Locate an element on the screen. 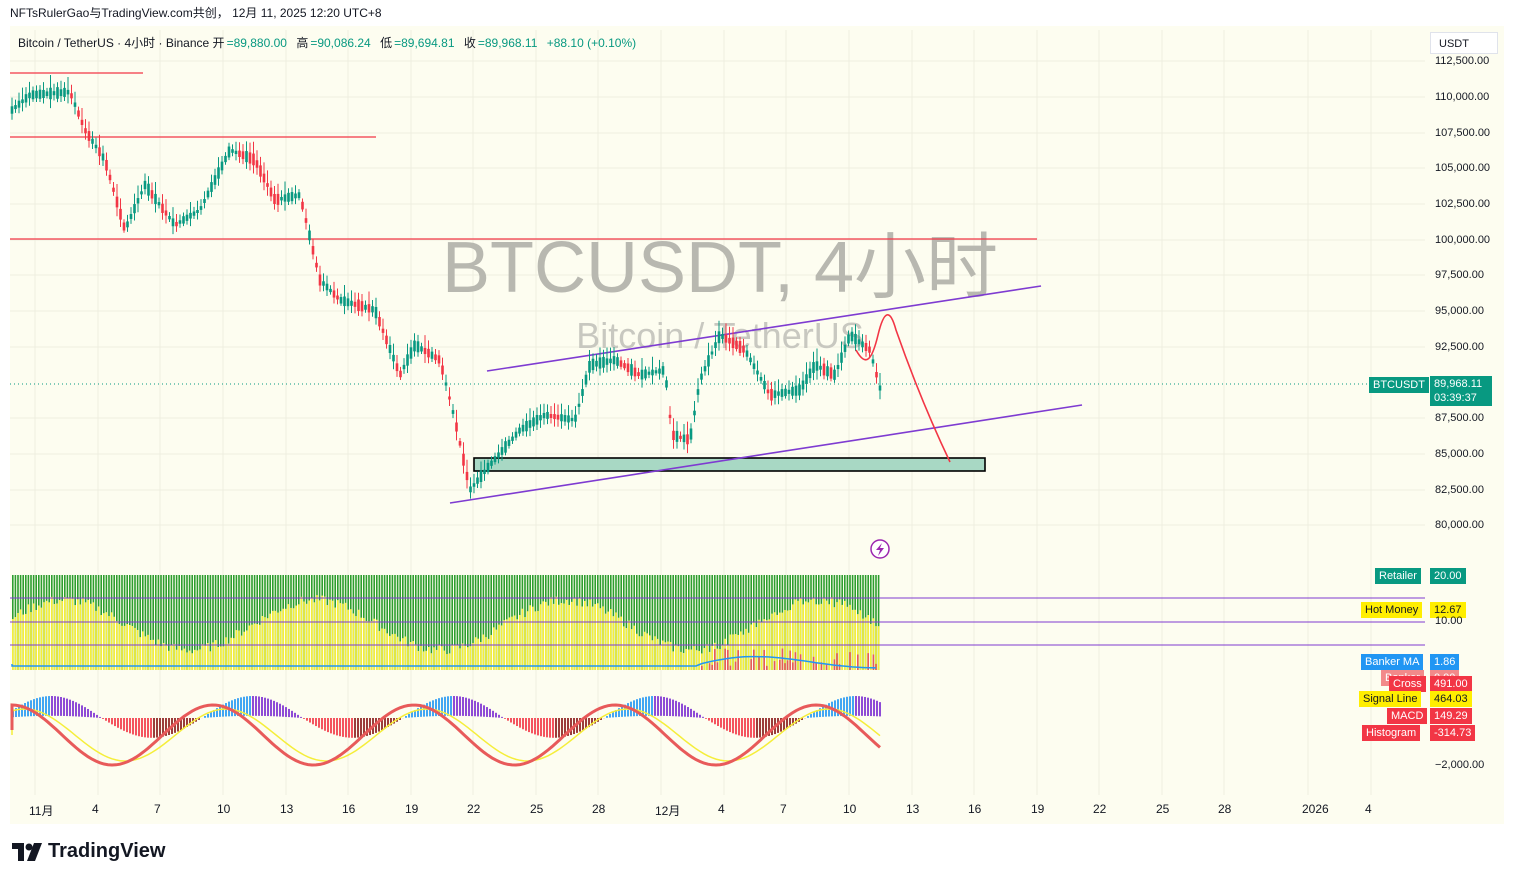 The height and width of the screenshot is (883, 1514). currency-button: USDT is located at coordinates (1464, 43).